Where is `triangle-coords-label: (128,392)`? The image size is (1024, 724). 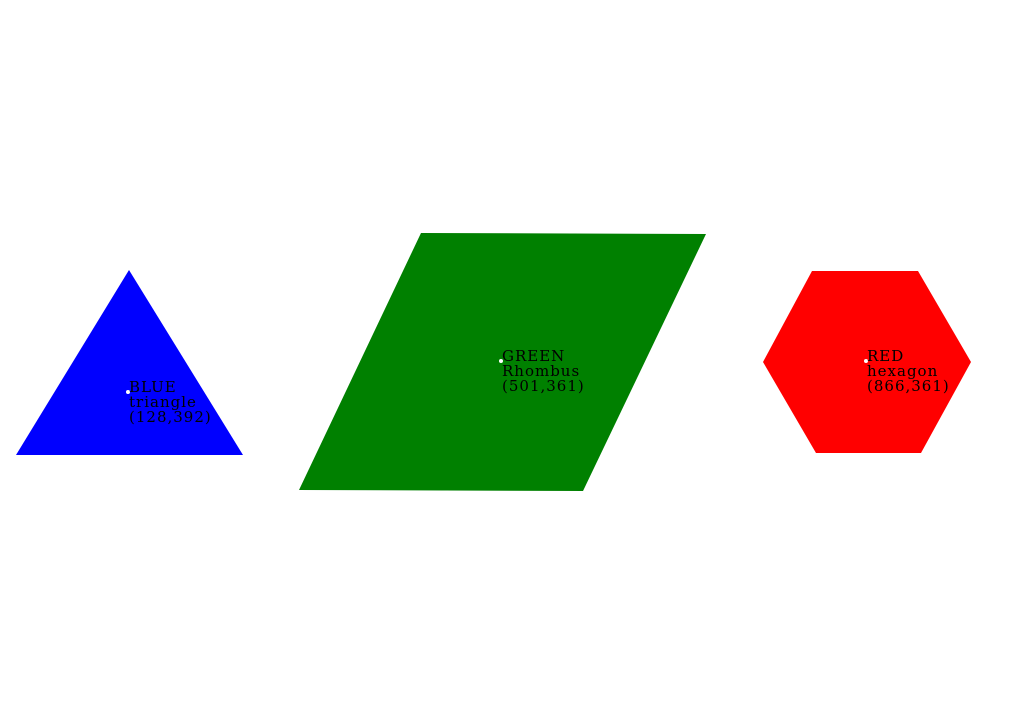
triangle-coords-label: (128,392) is located at coordinates (170, 417).